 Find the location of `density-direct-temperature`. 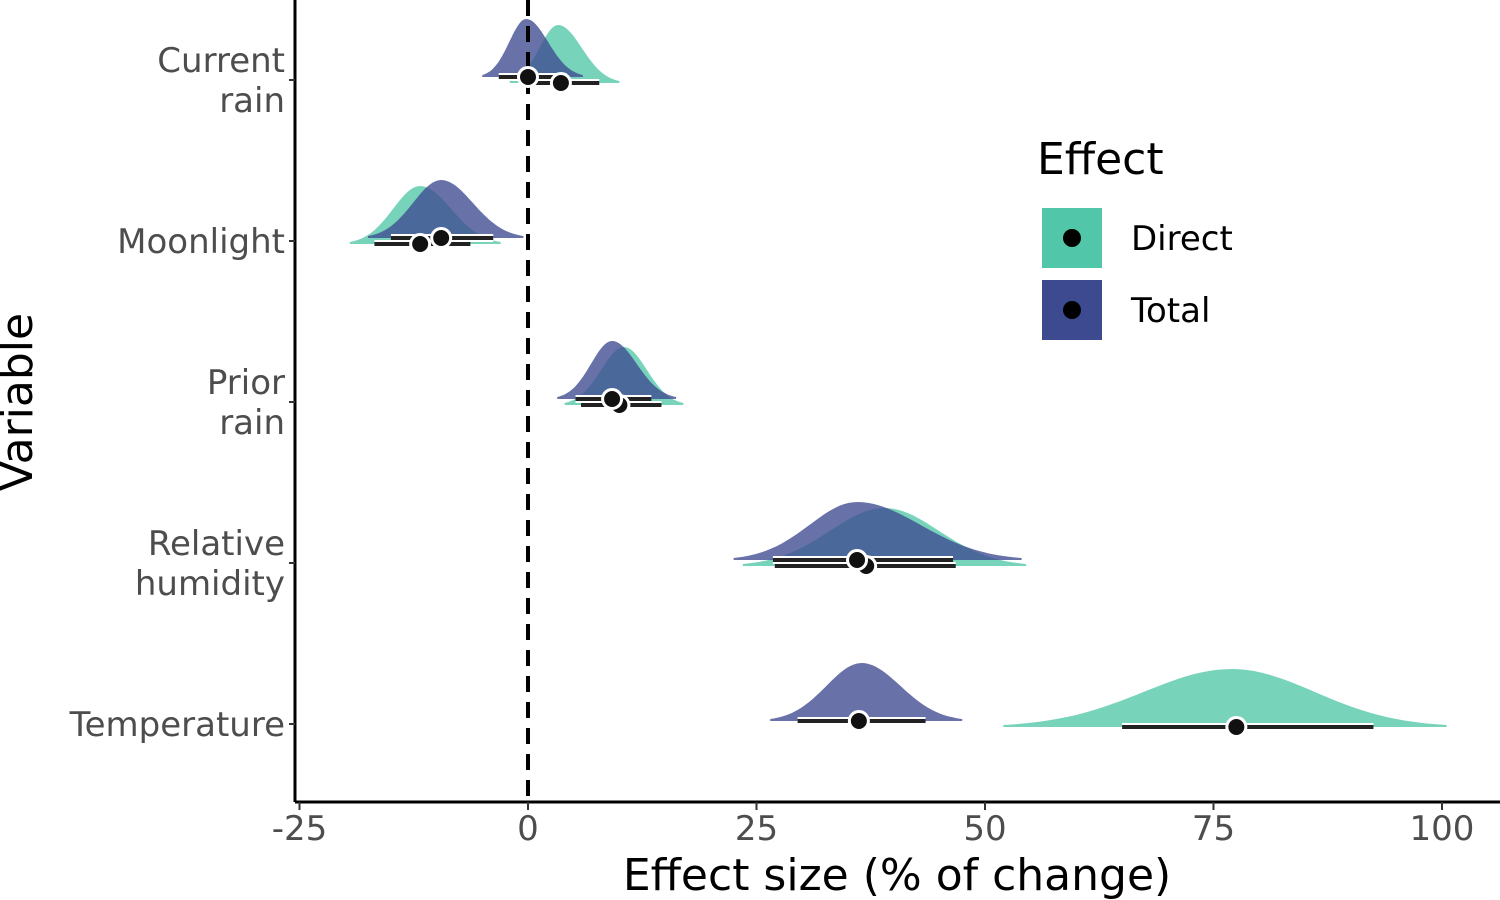

density-direct-temperature is located at coordinates (1225, 698).